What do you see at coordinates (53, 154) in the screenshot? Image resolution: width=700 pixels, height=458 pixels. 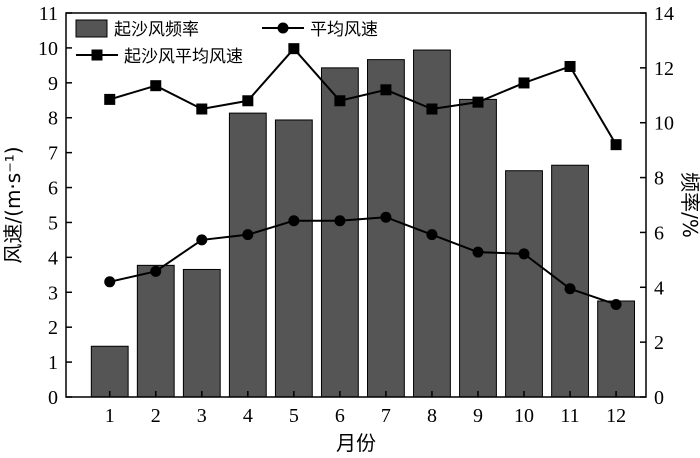 I see `left-tick-label-7: 7` at bounding box center [53, 154].